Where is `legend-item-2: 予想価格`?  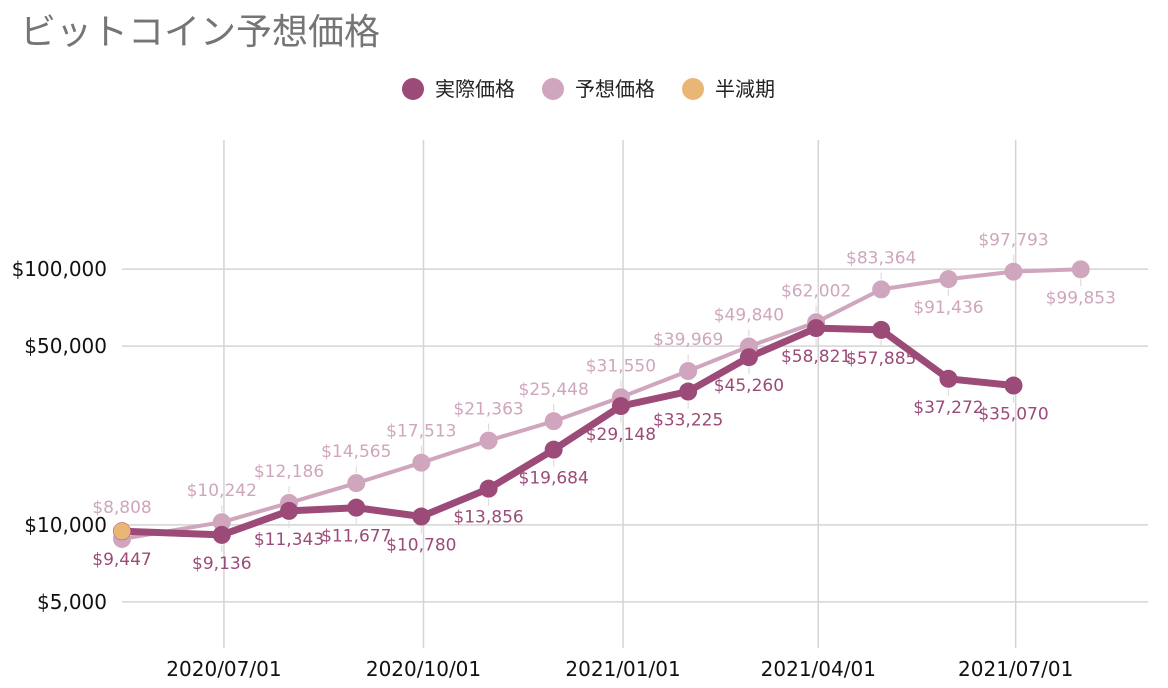 legend-item-2: 予想価格 is located at coordinates (598, 89).